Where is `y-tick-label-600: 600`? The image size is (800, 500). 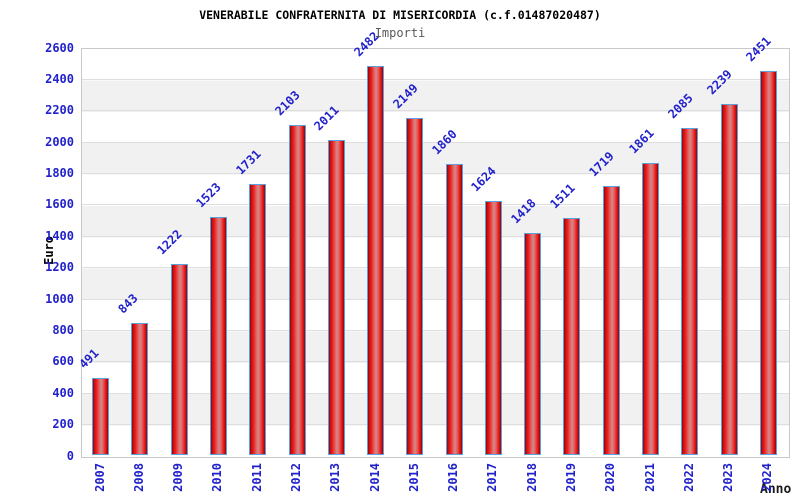 y-tick-label-600: 600 is located at coordinates (63, 361).